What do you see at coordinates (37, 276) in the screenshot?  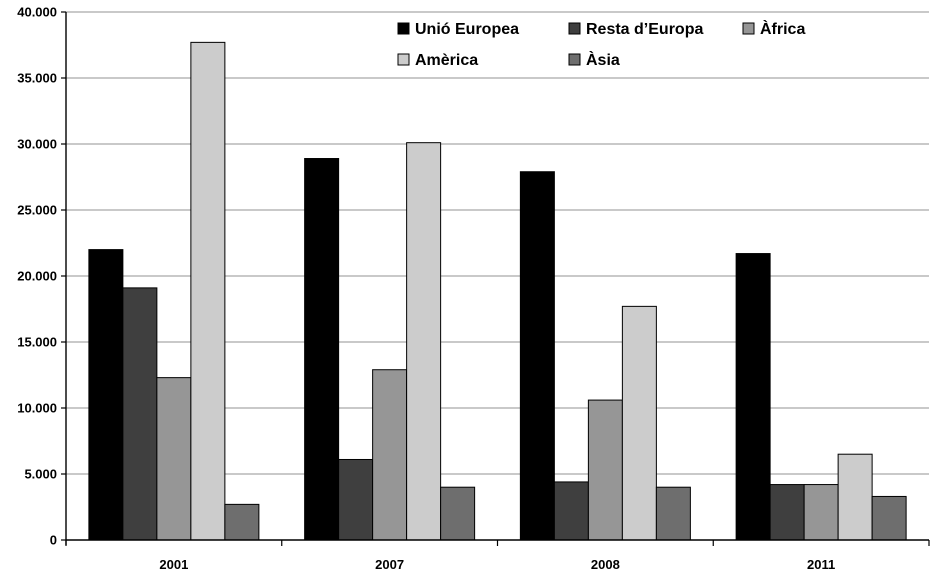 I see `y-tick-label: 20.000` at bounding box center [37, 276].